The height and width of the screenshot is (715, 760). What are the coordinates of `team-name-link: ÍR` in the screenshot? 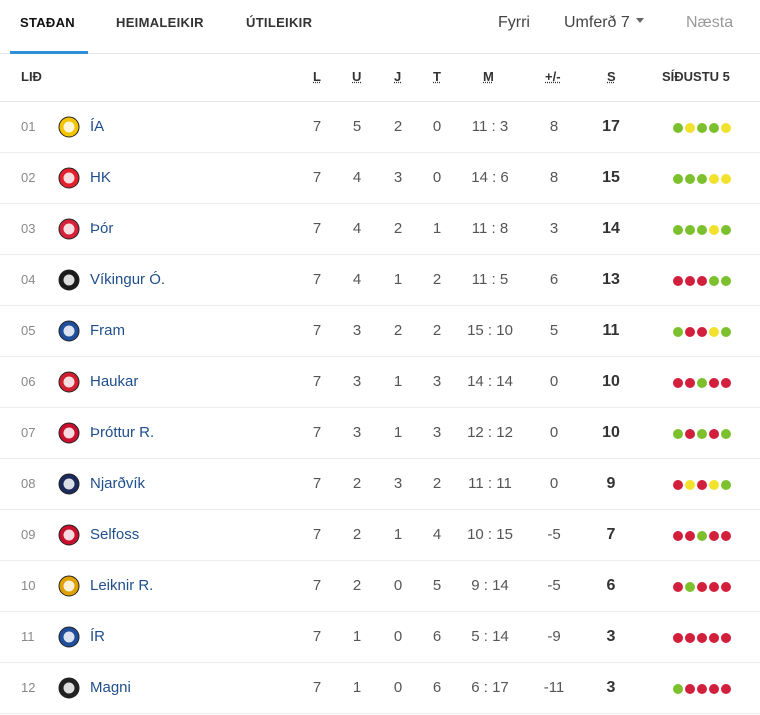 It's located at (97, 636).